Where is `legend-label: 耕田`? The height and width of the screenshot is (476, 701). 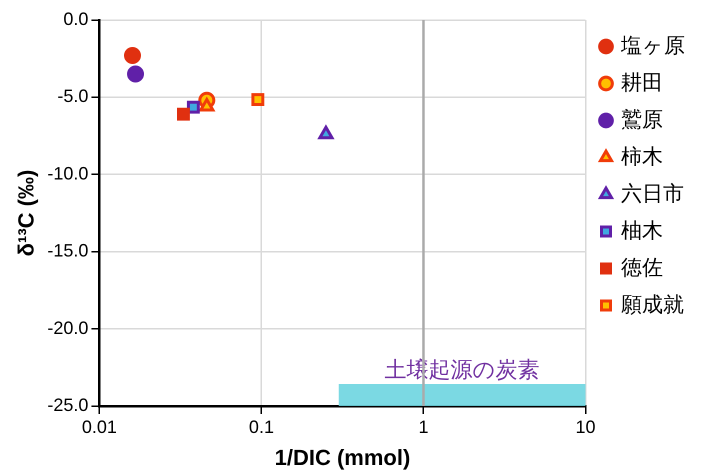
legend-label: 耕田 is located at coordinates (642, 82).